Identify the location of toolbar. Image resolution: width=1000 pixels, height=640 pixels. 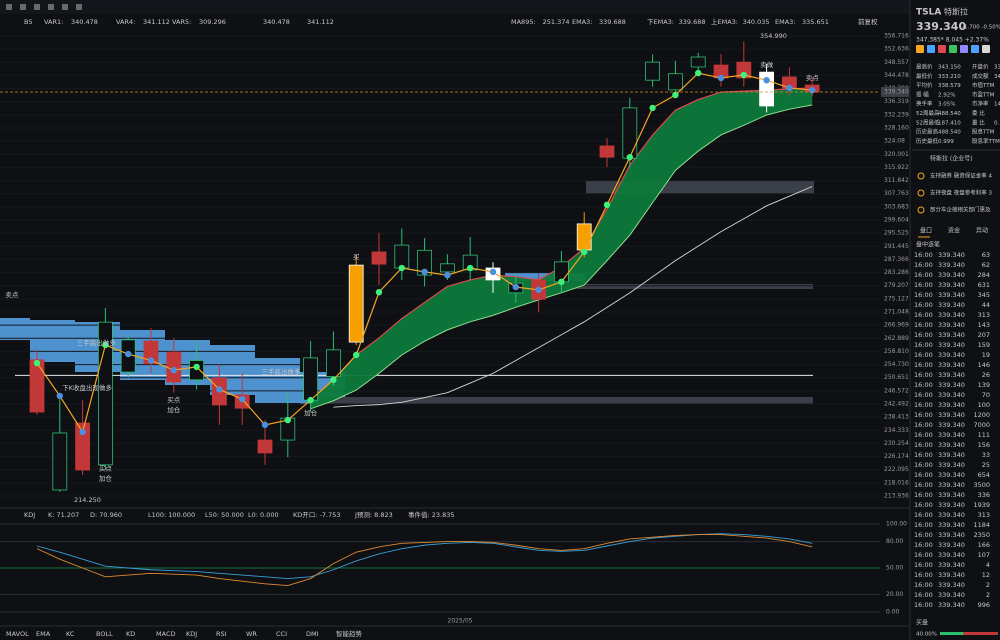
(455, 7).